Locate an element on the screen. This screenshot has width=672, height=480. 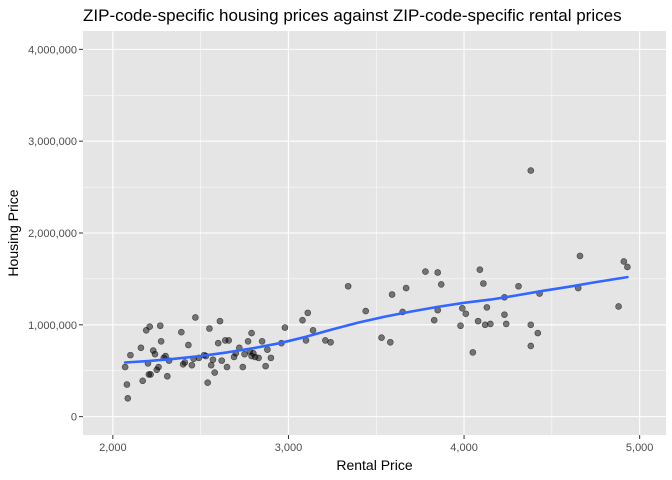
x-tick-label: 3,000 is located at coordinates (289, 448).